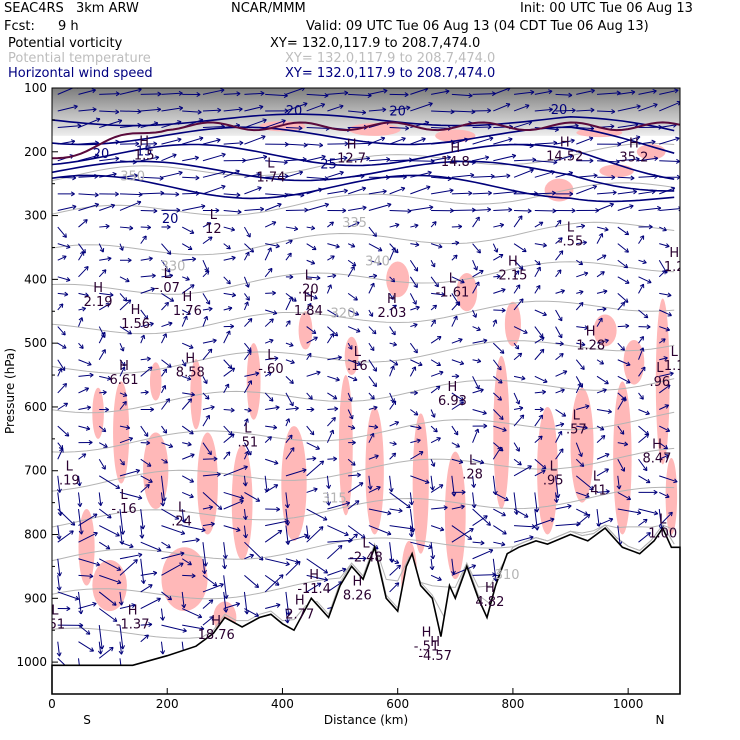  I want to click on south-end-label: S, so click(87, 720).